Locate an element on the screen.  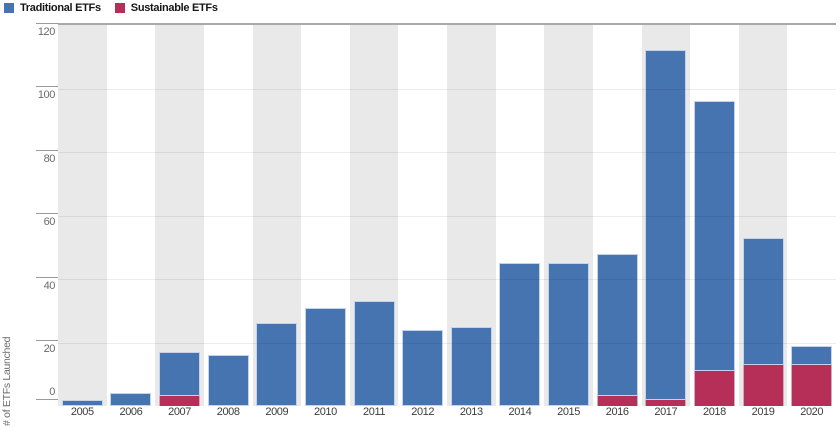
bar-segment-traditional-2013 is located at coordinates (471, 366).